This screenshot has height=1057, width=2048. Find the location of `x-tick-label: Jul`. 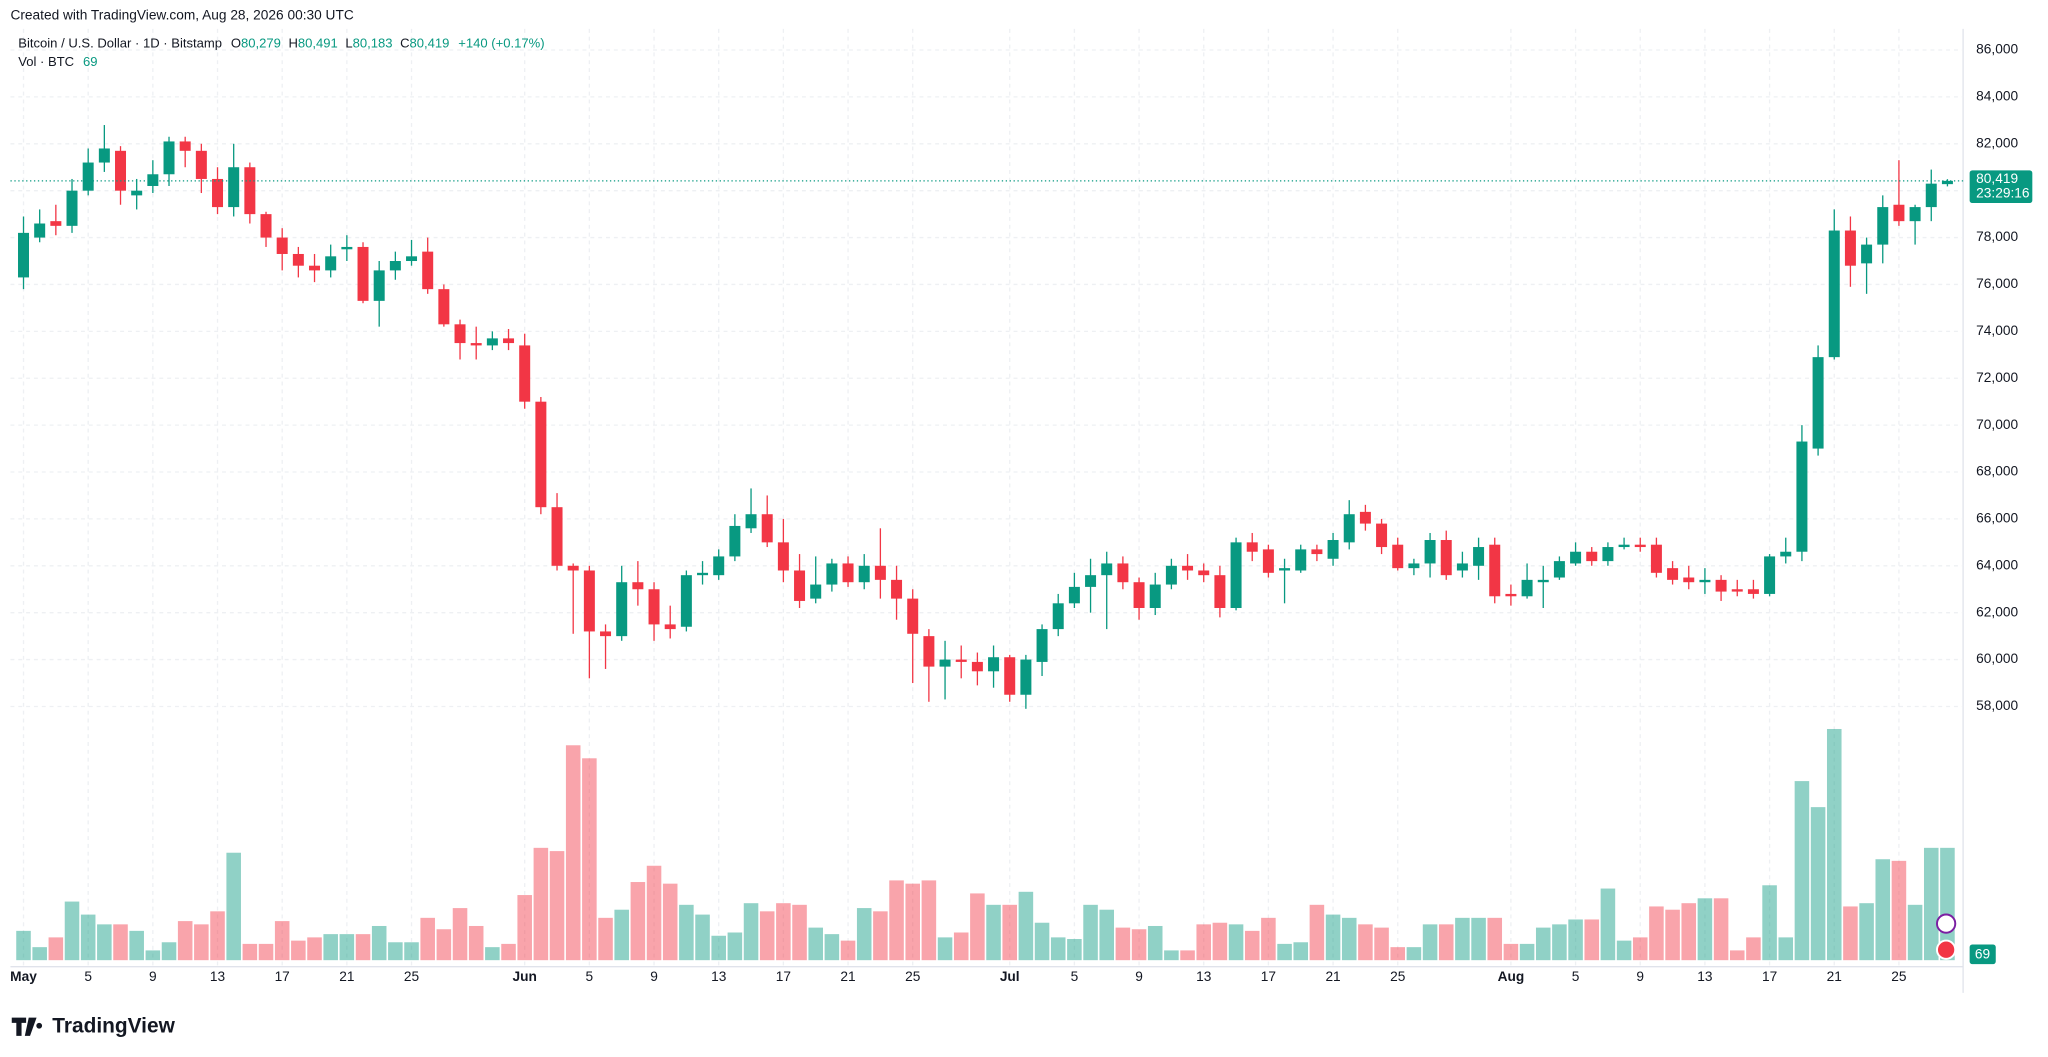

x-tick-label: Jul is located at coordinates (1010, 976).